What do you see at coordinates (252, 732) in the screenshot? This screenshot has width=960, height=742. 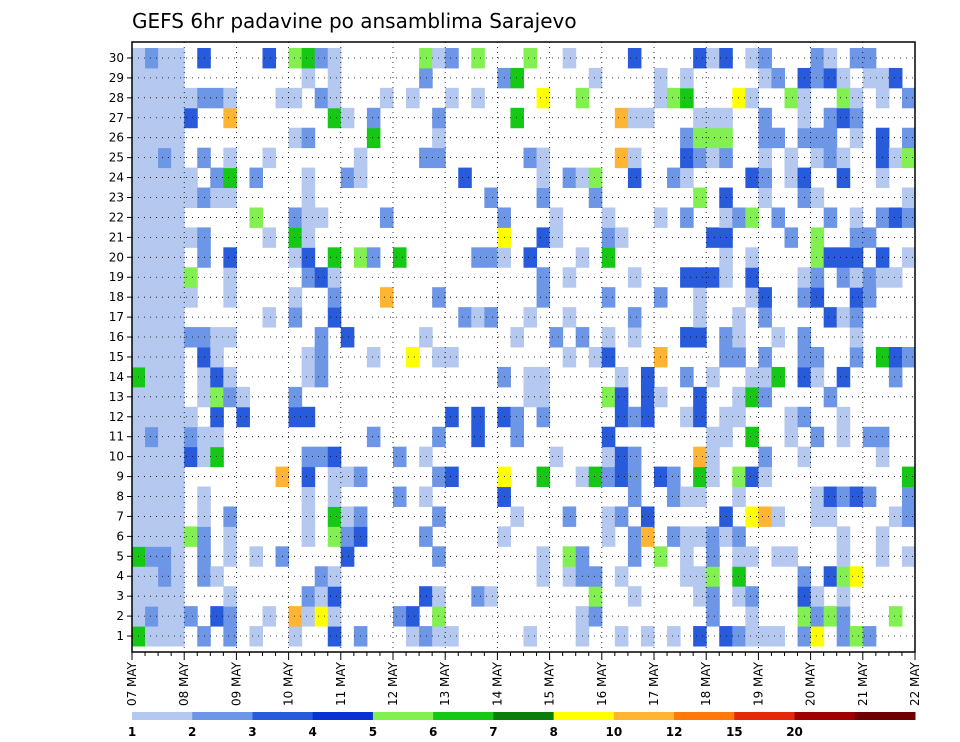 I see `legend-label: 3` at bounding box center [252, 732].